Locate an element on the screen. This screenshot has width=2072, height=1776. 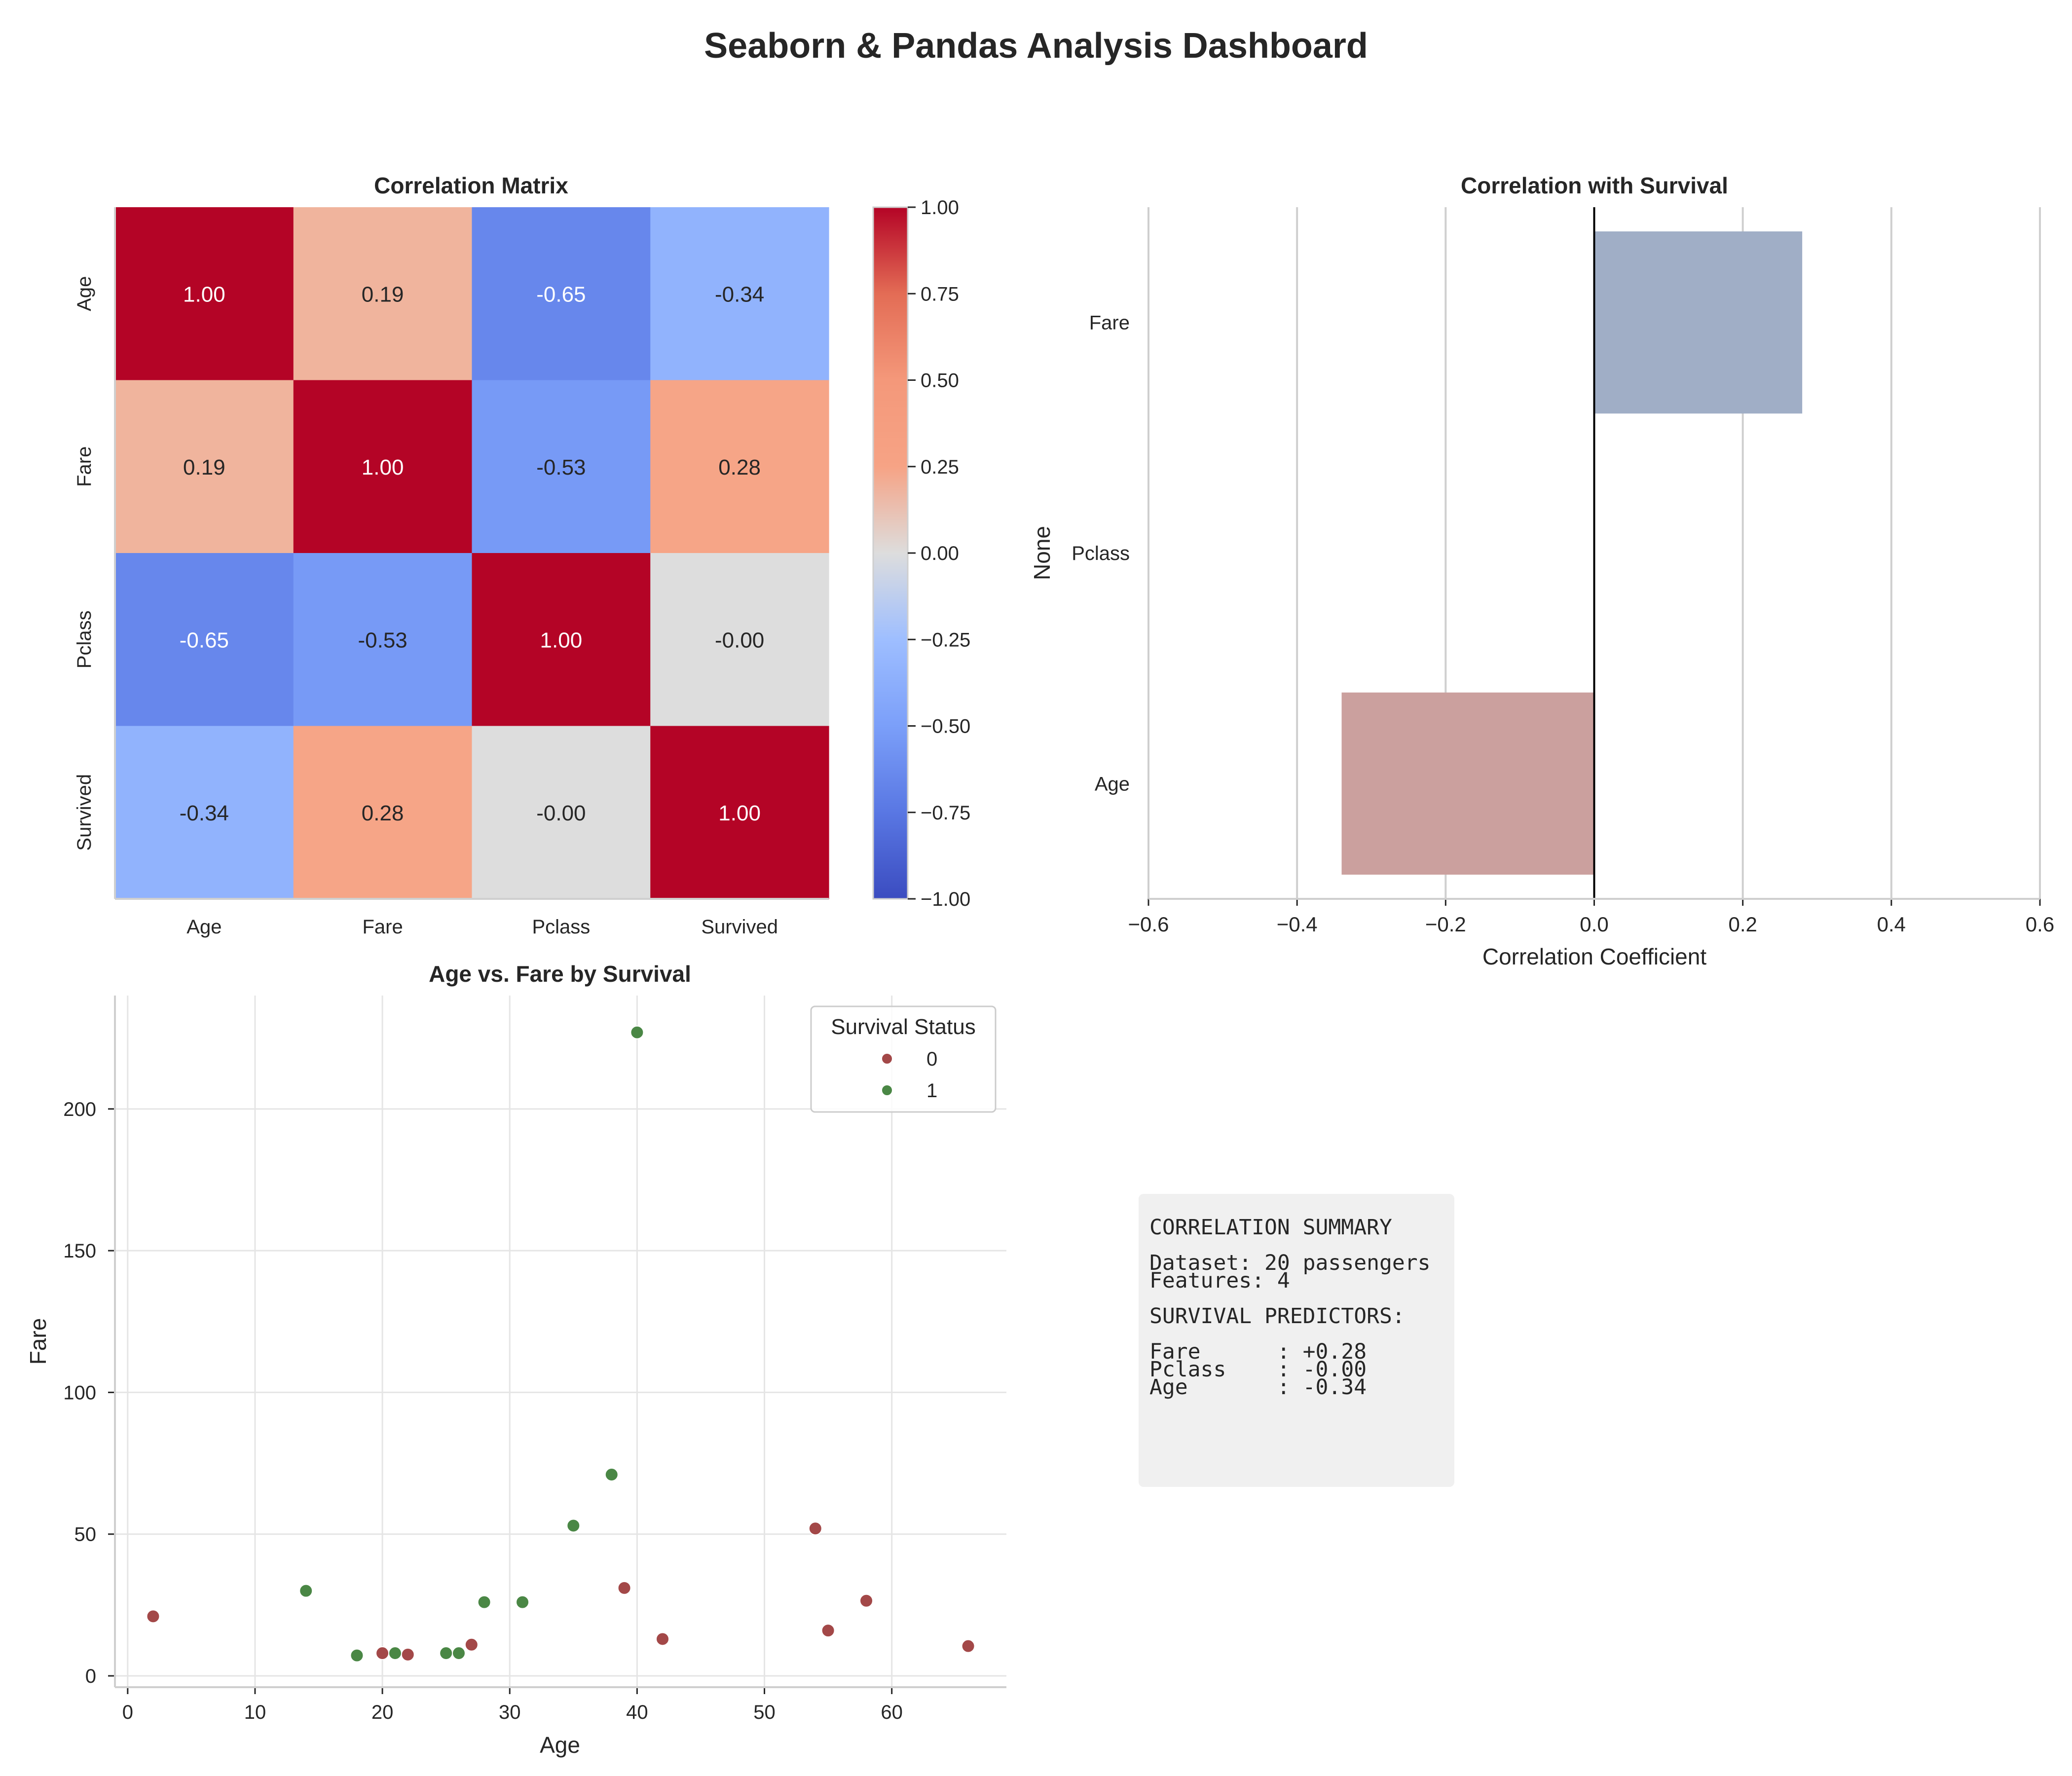
colorbar-tick-label: 0.25 is located at coordinates (940, 467).